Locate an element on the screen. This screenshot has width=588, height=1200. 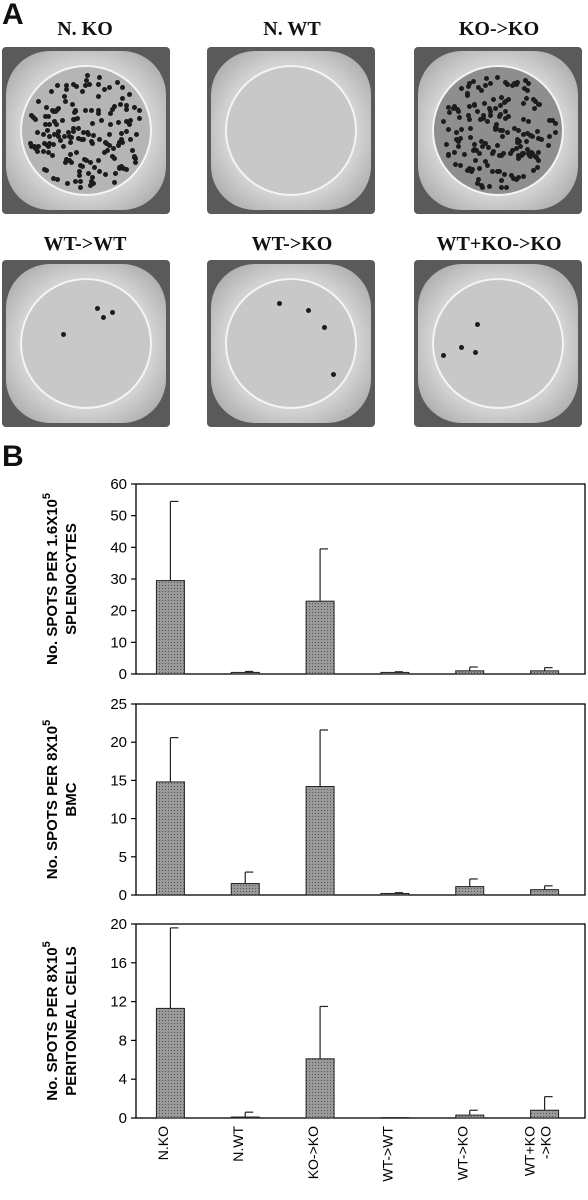
plot-frame is located at coordinates (360, 579).